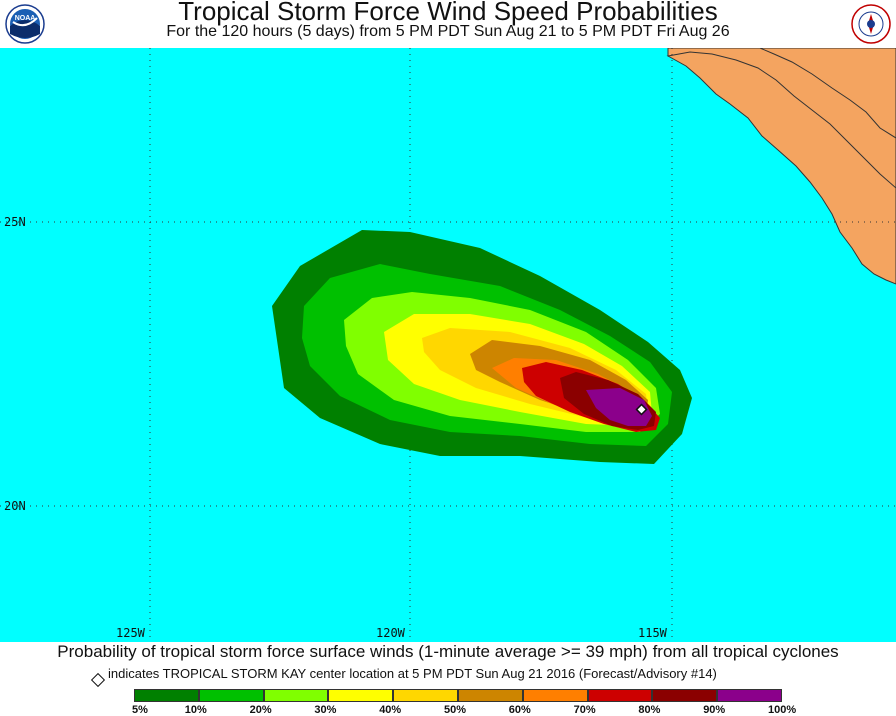 The height and width of the screenshot is (716, 896). What do you see at coordinates (130, 633) in the screenshot?
I see `lon-label-125: 125W` at bounding box center [130, 633].